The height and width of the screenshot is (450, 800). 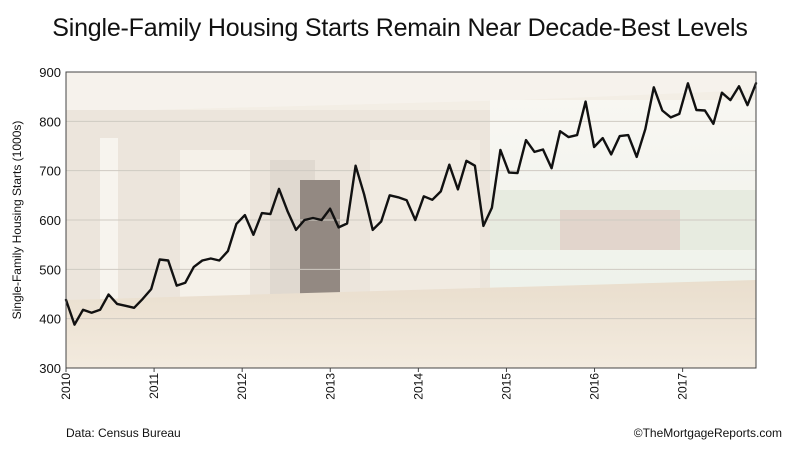 What do you see at coordinates (374, 384) in the screenshot?
I see `x-axis-ticks: 2010 2011 2012 2013 2014 2015 2016 2017` at bounding box center [374, 384].